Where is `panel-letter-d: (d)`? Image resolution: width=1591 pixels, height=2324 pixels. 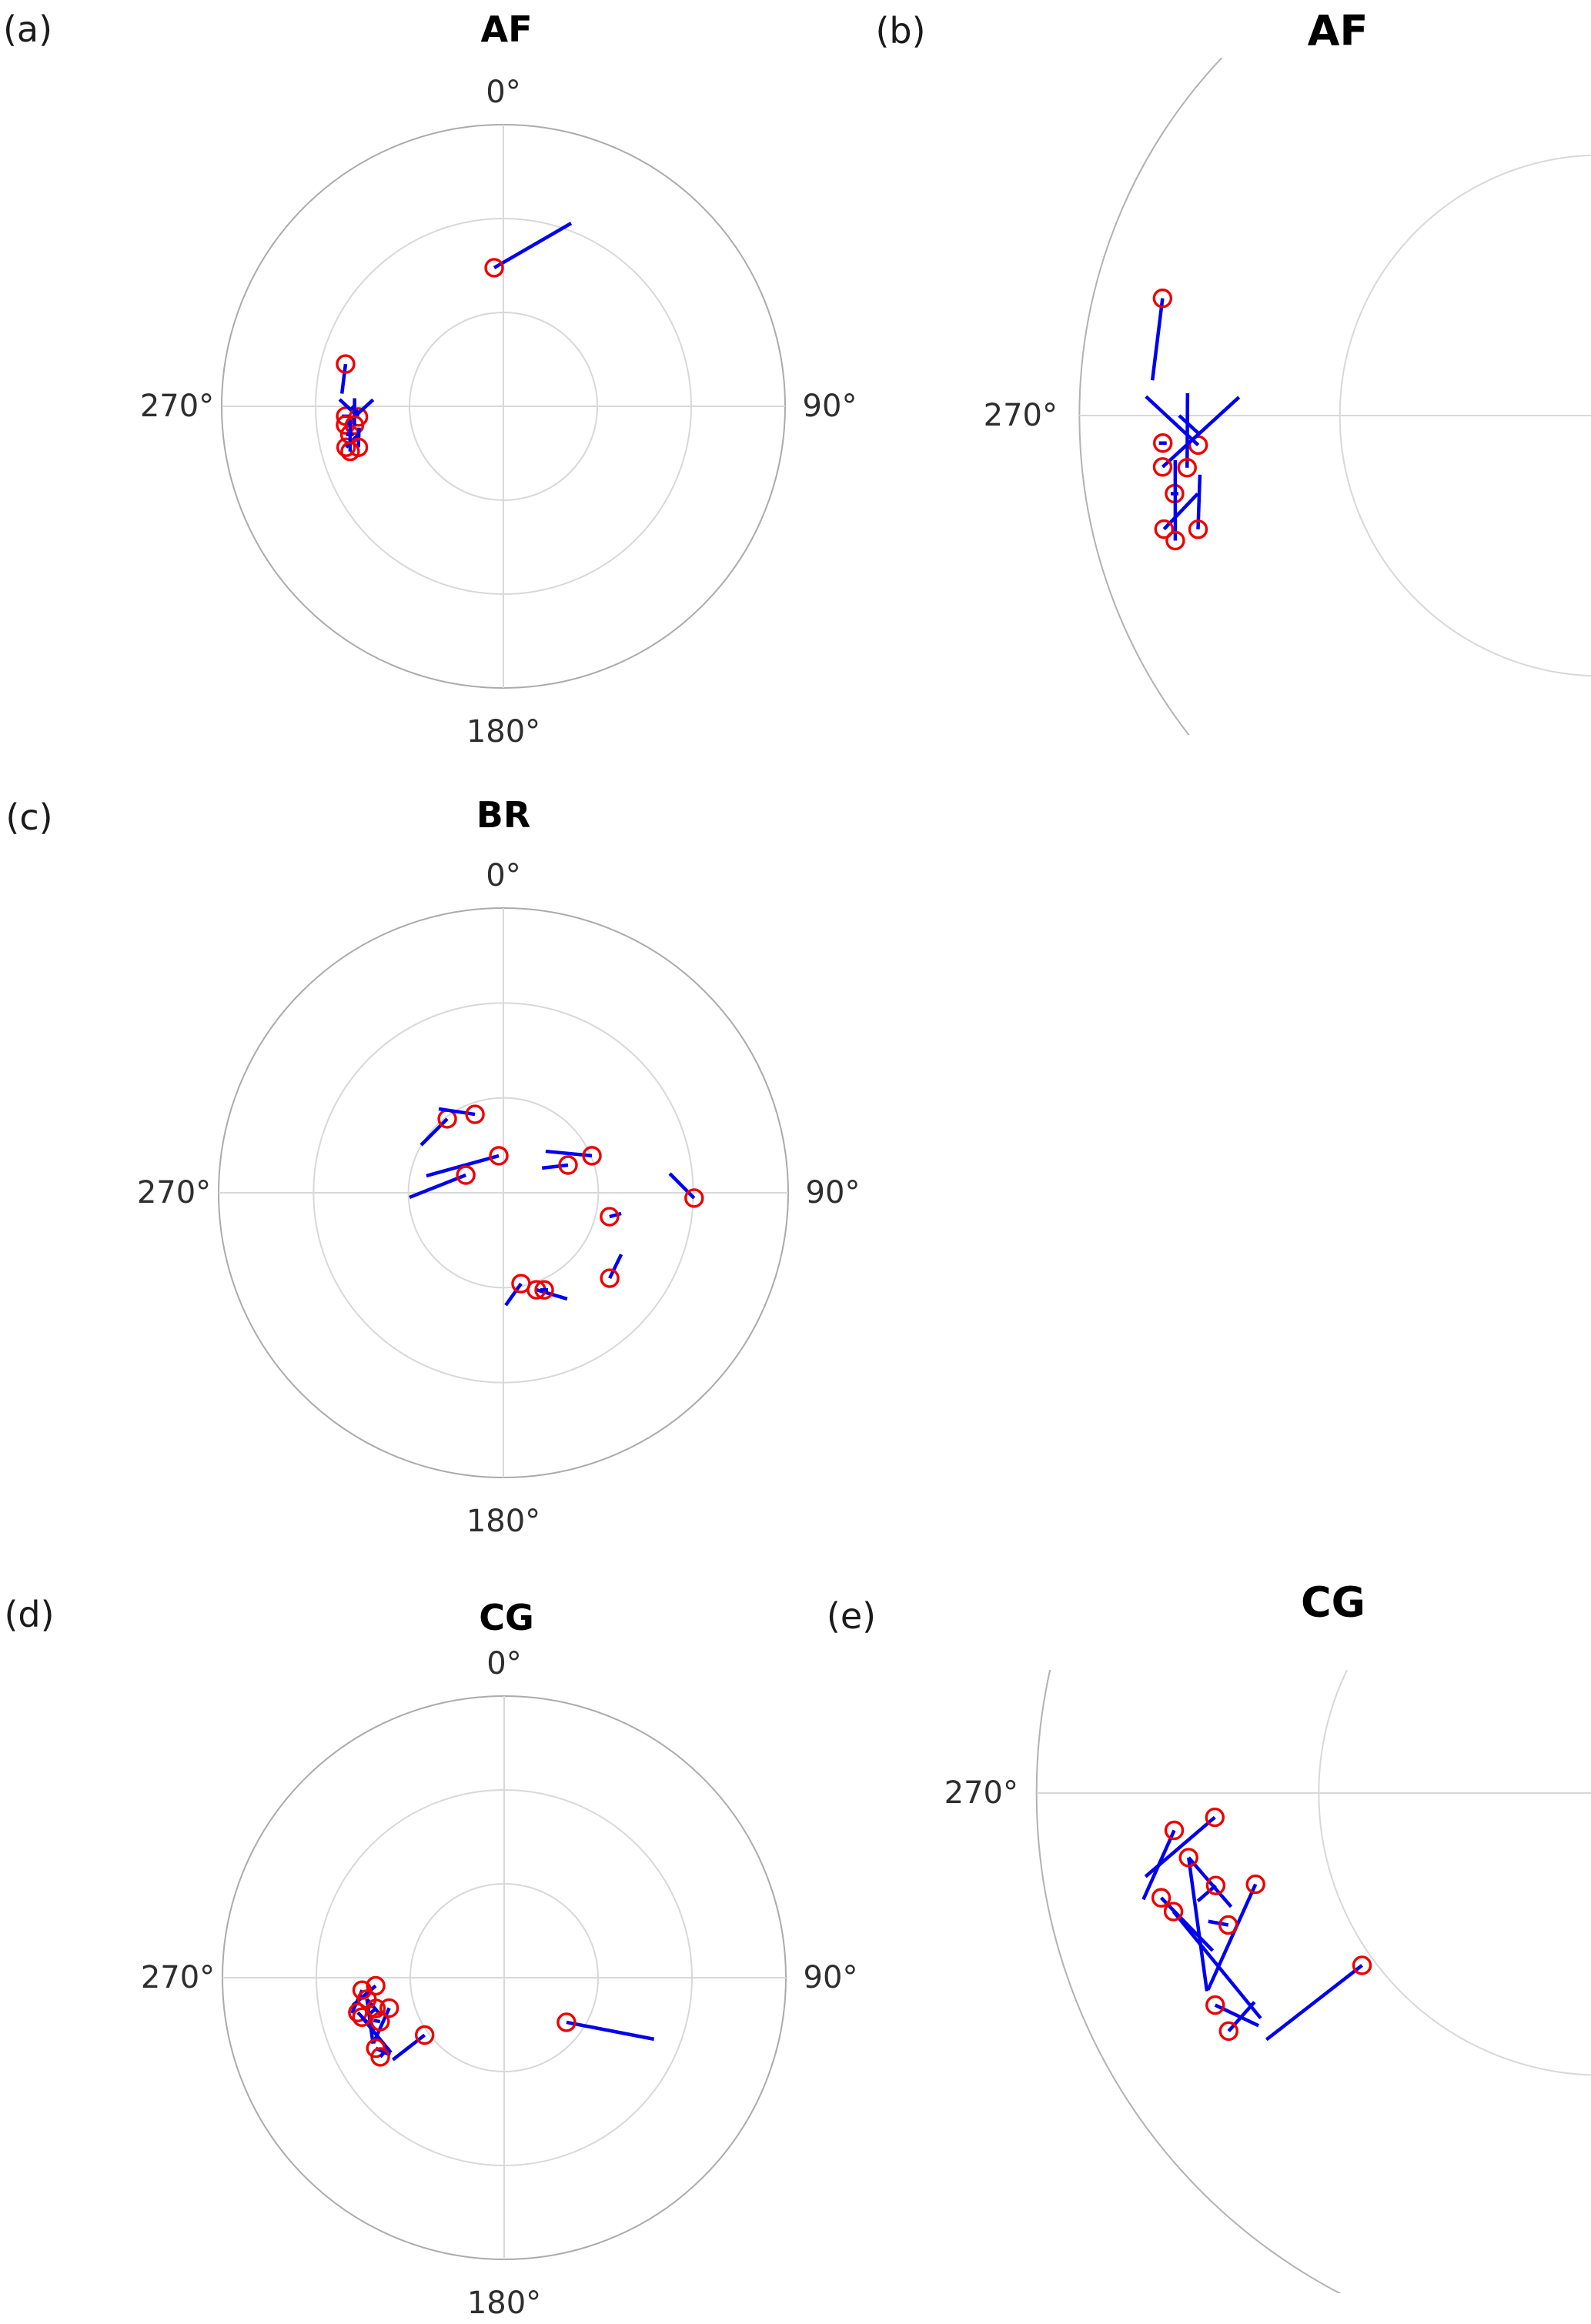
panel-letter-d: (d) is located at coordinates (29, 1615).